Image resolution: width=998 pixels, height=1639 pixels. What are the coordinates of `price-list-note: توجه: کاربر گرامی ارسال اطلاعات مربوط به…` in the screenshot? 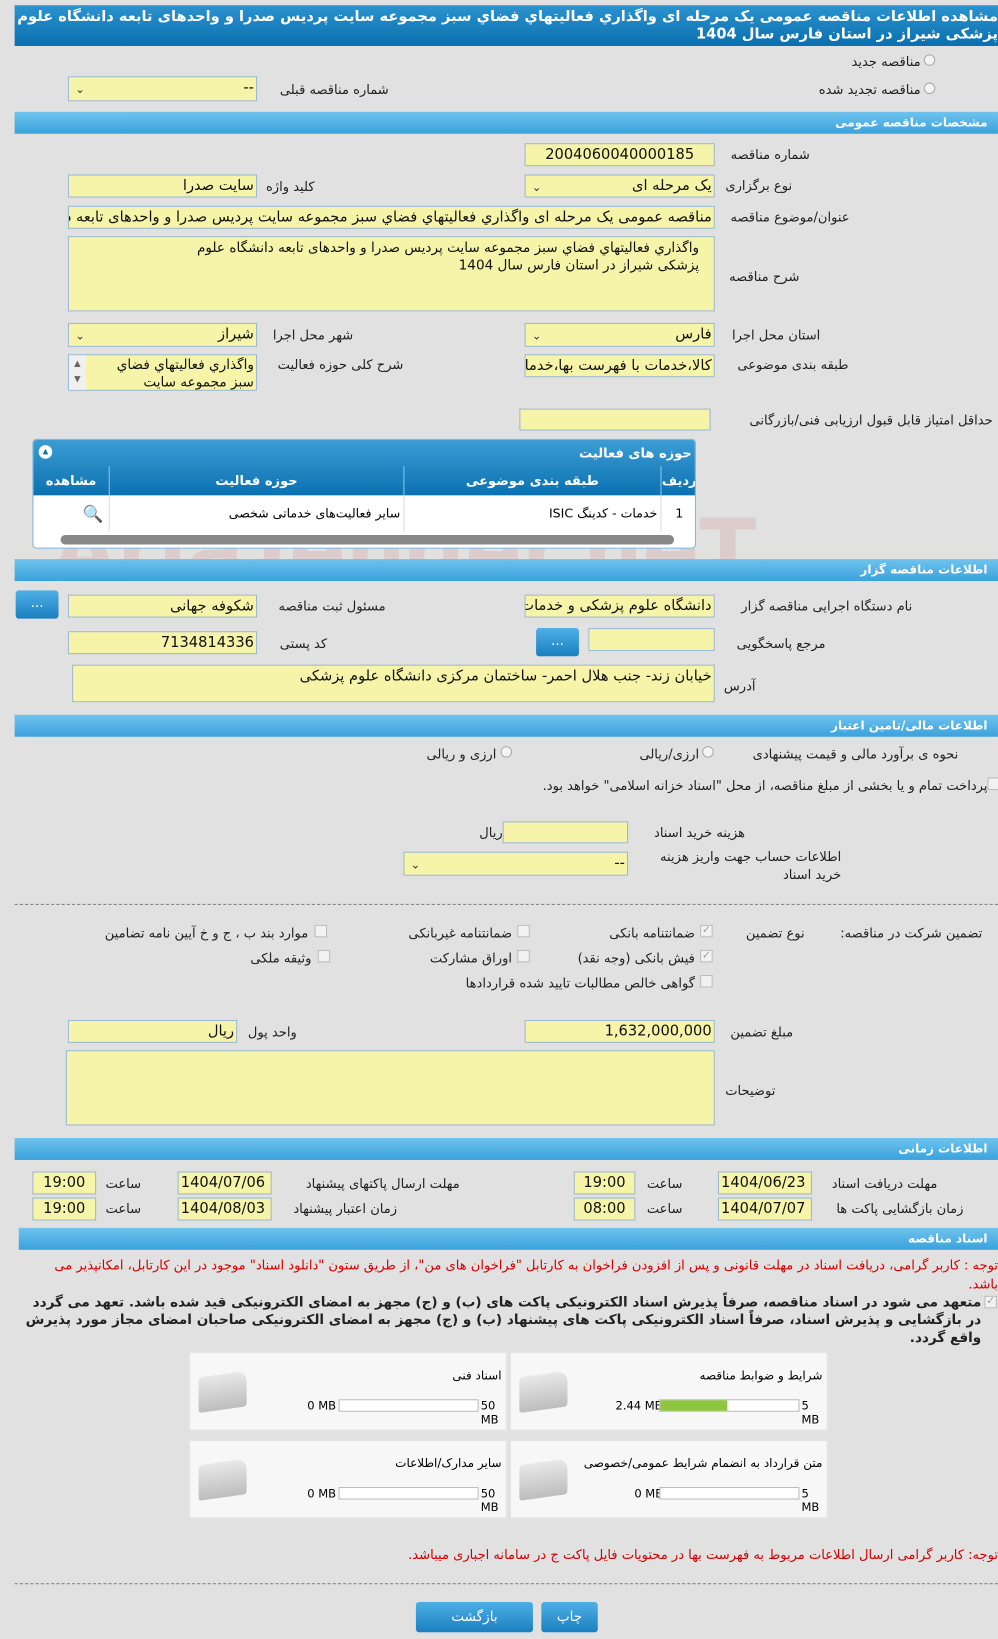 It's located at (703, 1554).